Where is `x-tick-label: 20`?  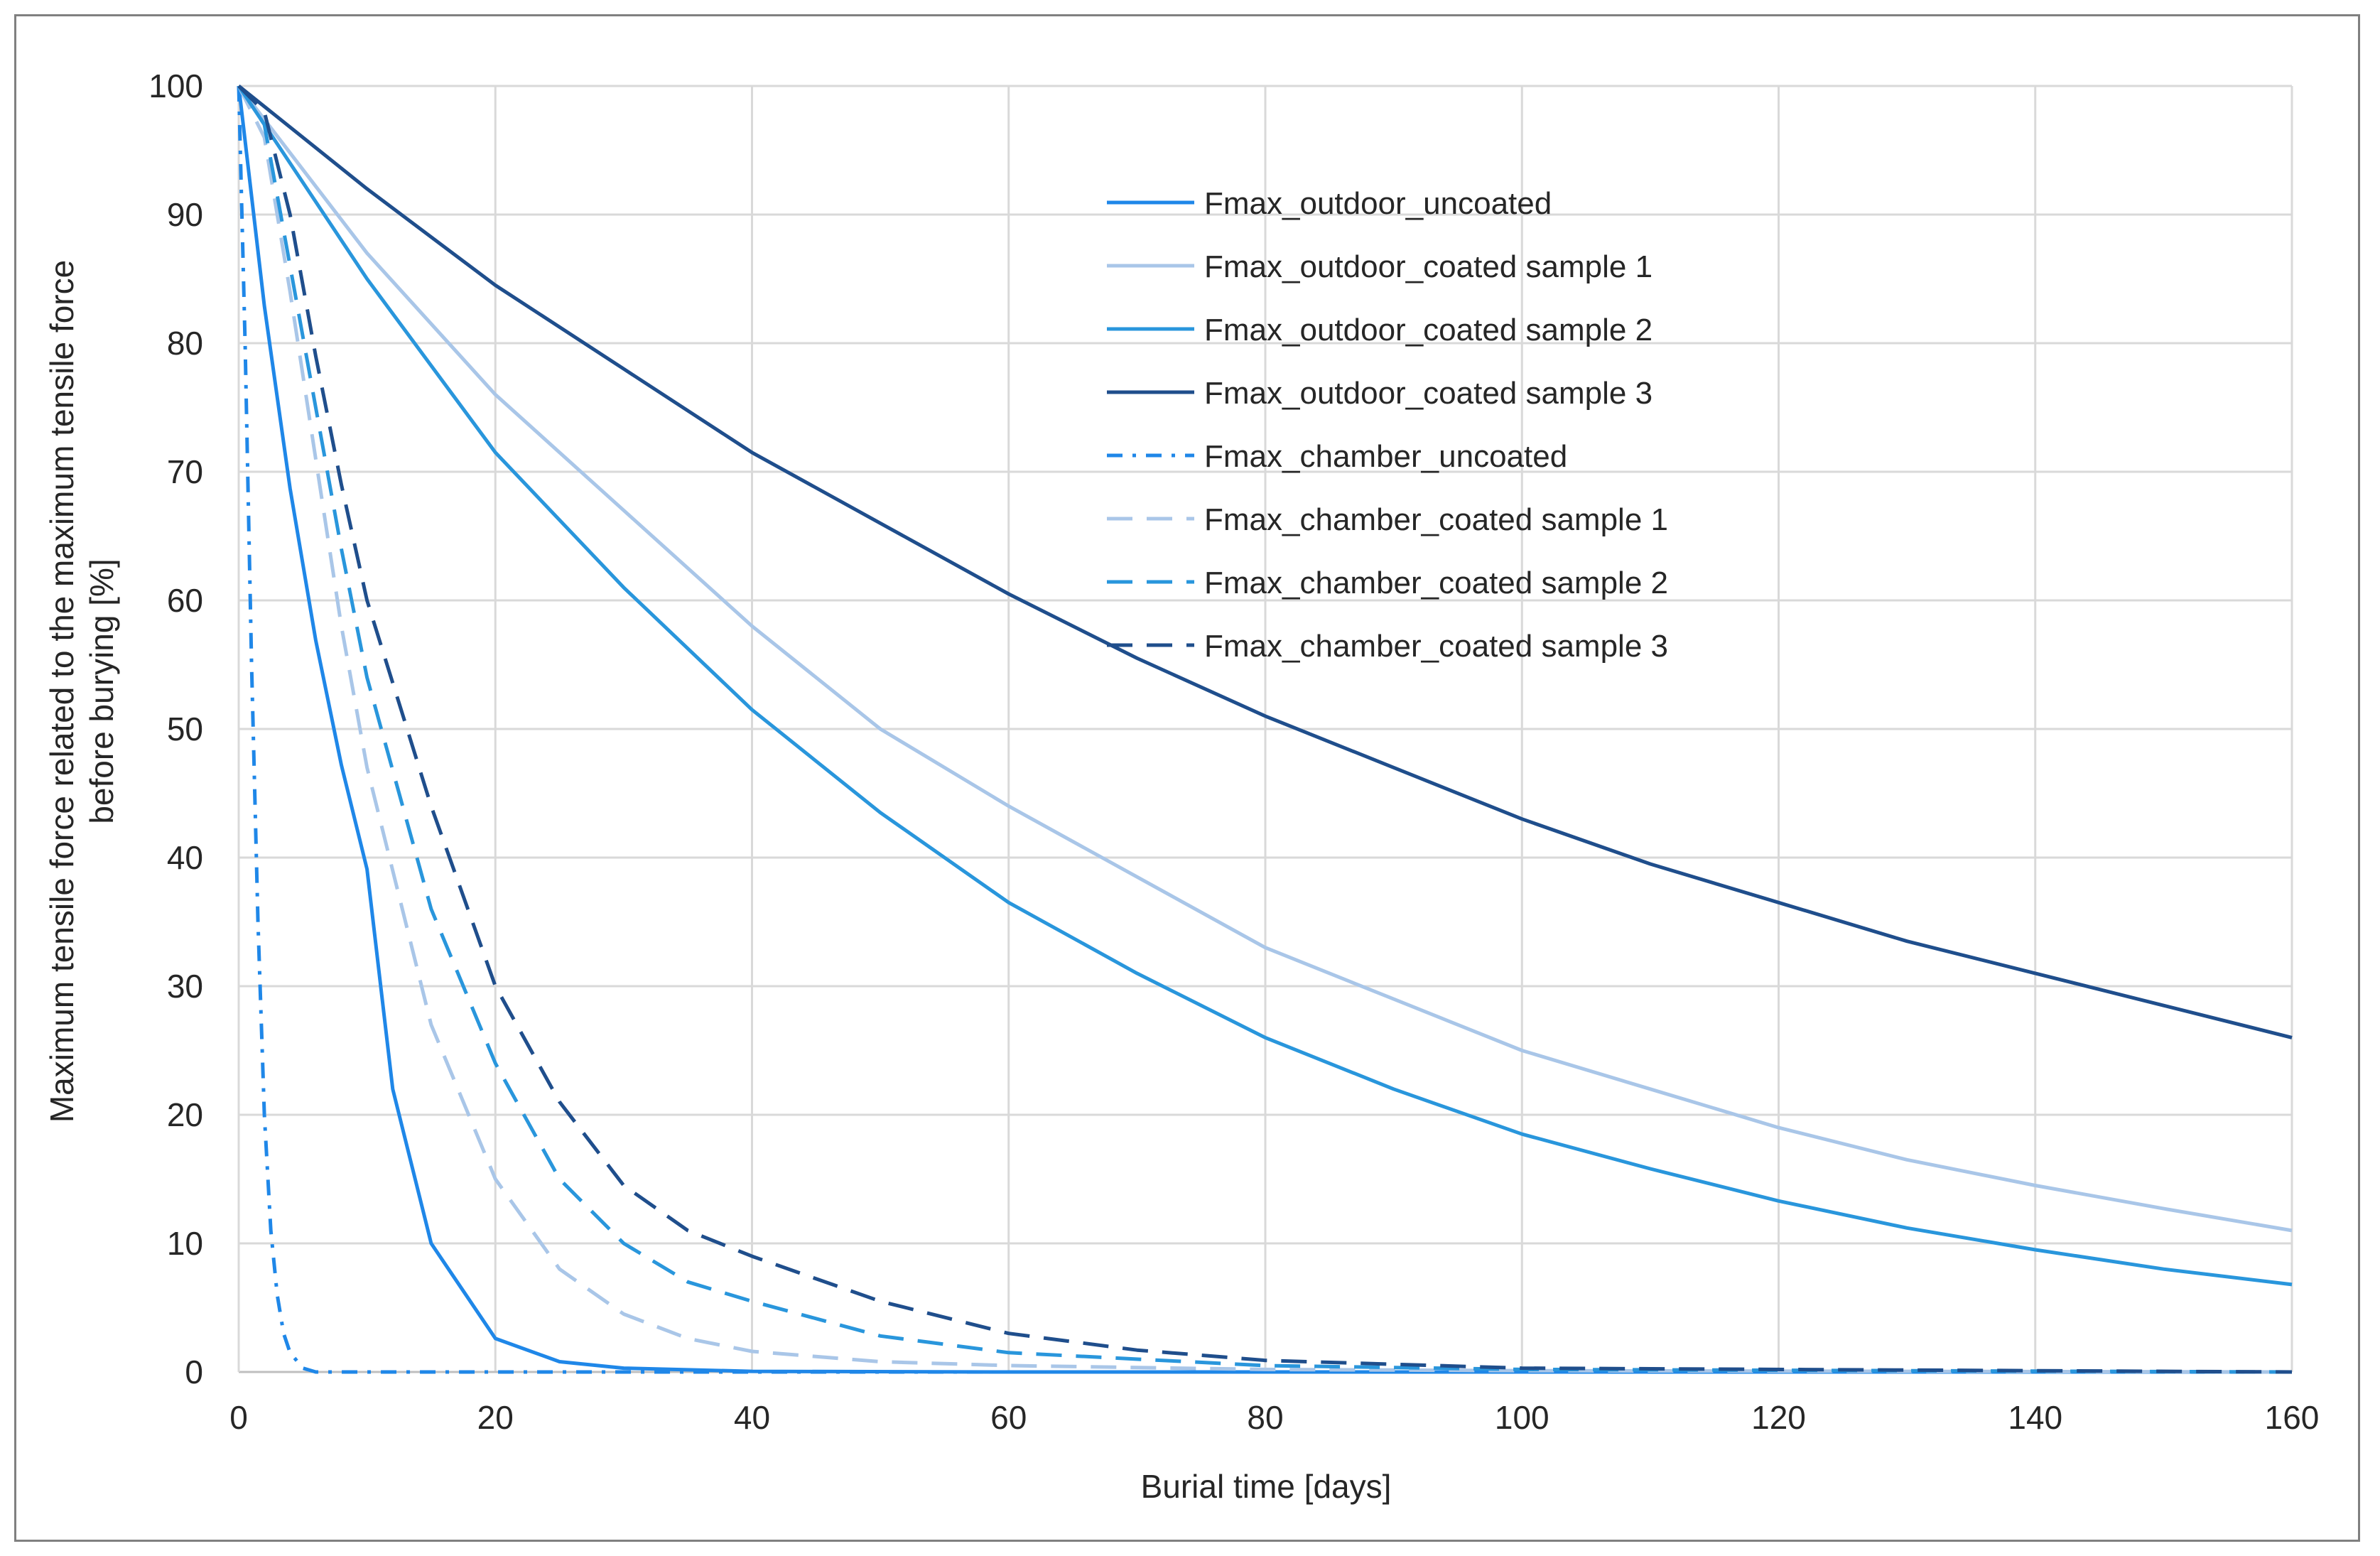
x-tick-label: 20 is located at coordinates (495, 1417).